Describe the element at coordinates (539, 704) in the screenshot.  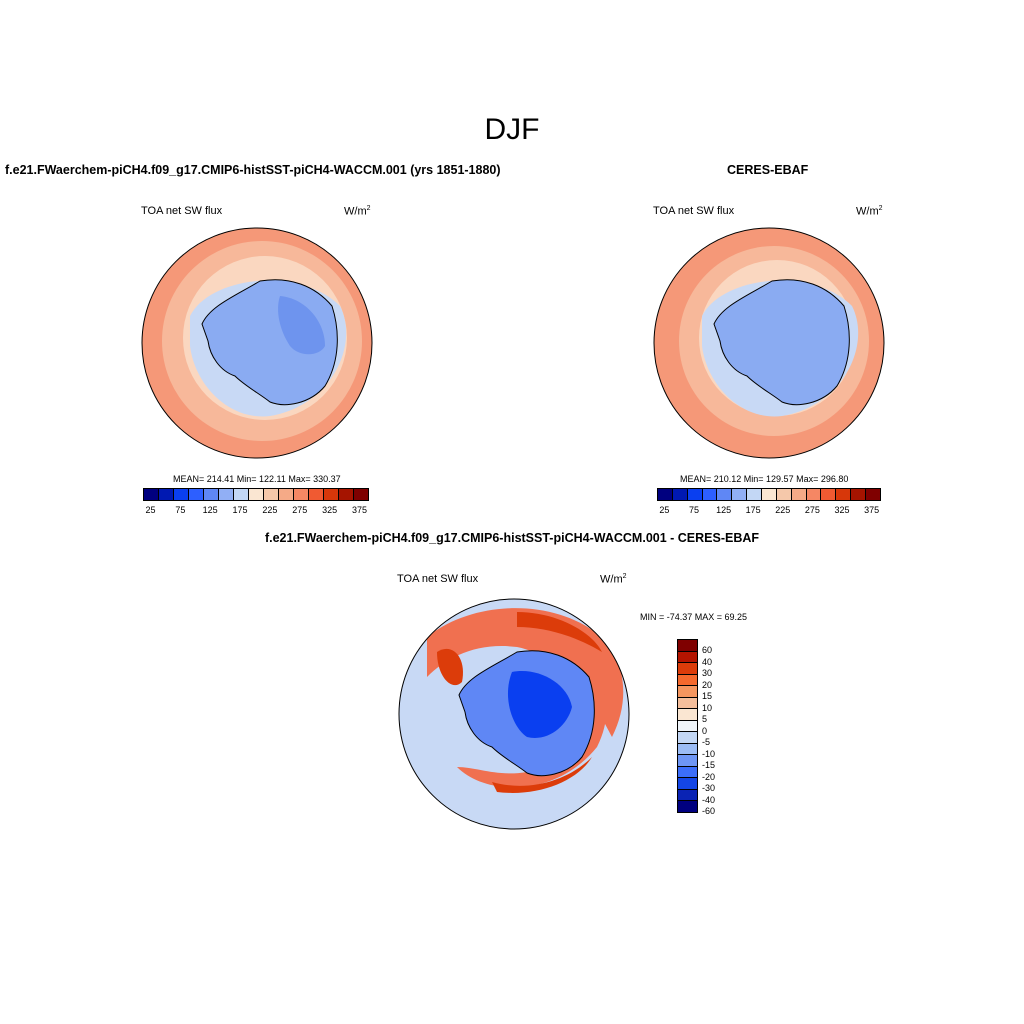
I see `map-diff-deep-blue` at that location.